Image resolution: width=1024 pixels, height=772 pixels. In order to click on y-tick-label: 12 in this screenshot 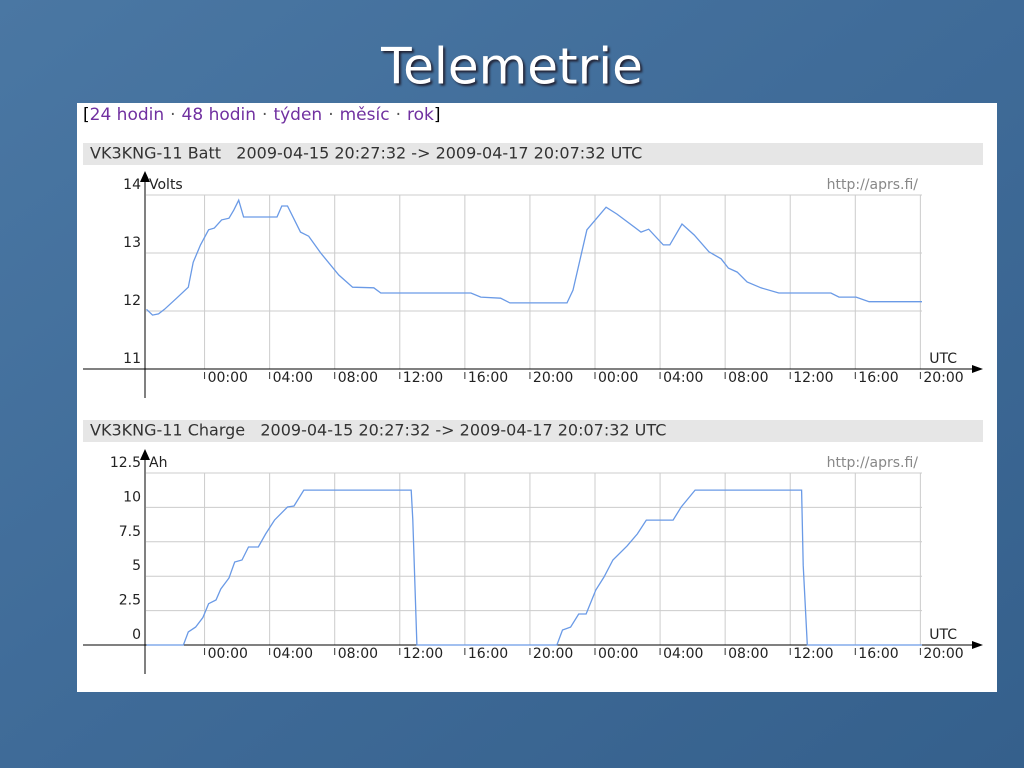, I will do `click(132, 301)`.